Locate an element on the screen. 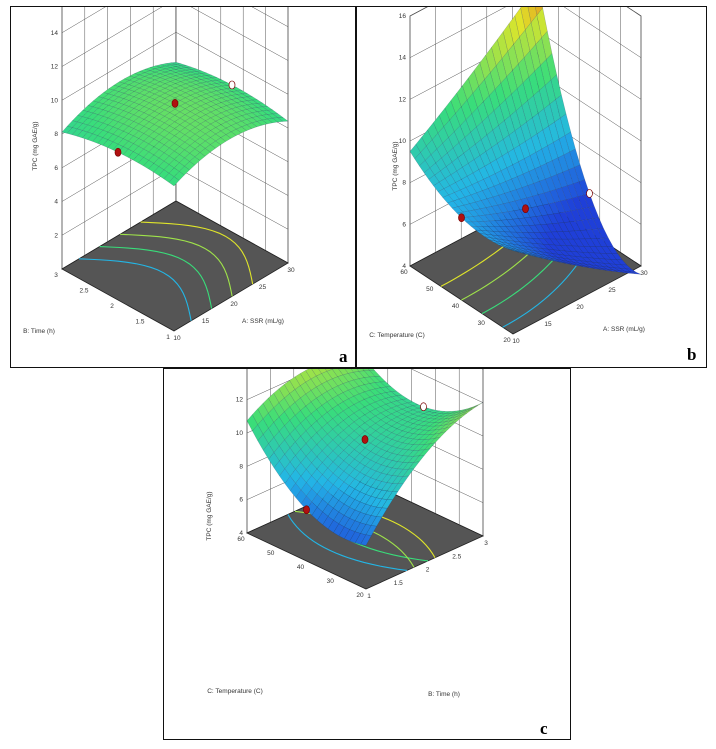  x-tick-label: 1 is located at coordinates (369, 596).